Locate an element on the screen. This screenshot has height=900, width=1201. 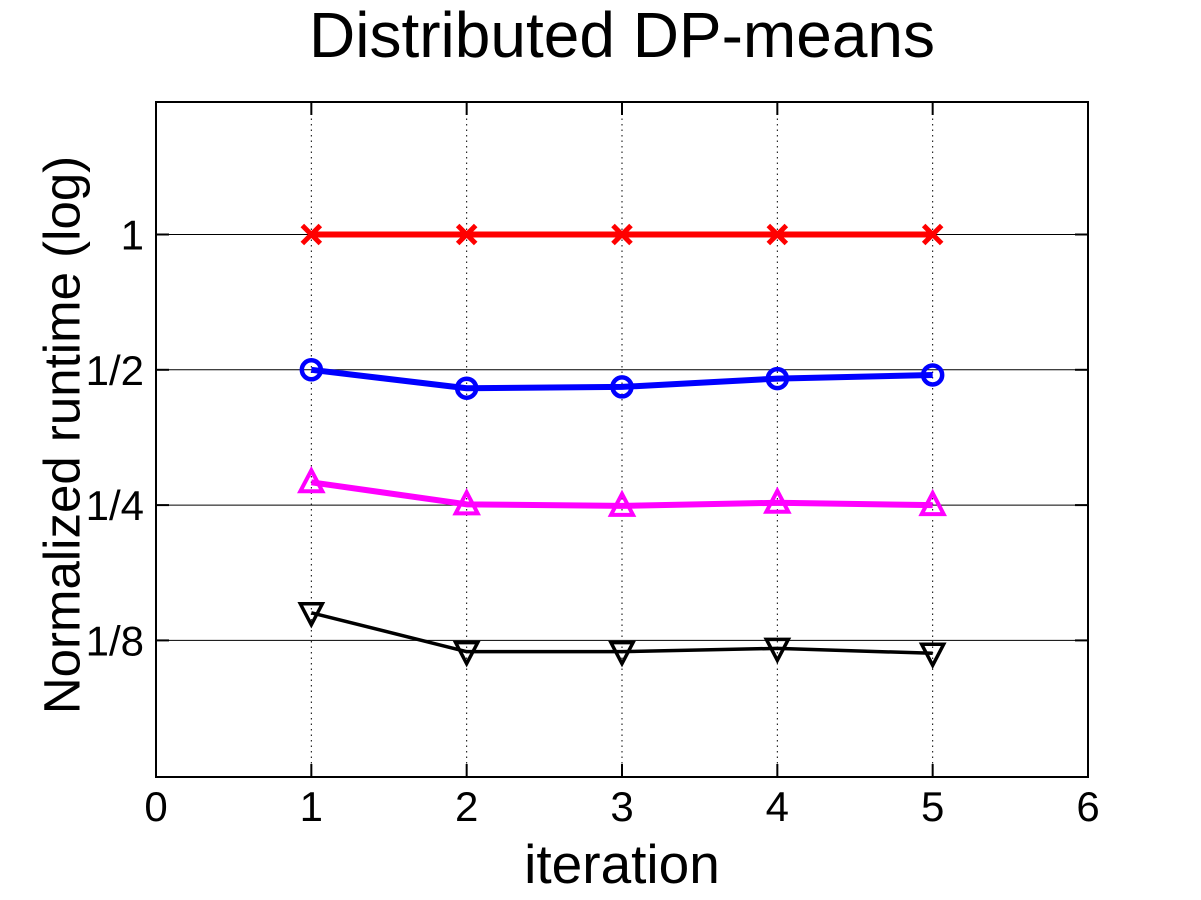
x-tick-label: 0 is located at coordinates (155, 806).